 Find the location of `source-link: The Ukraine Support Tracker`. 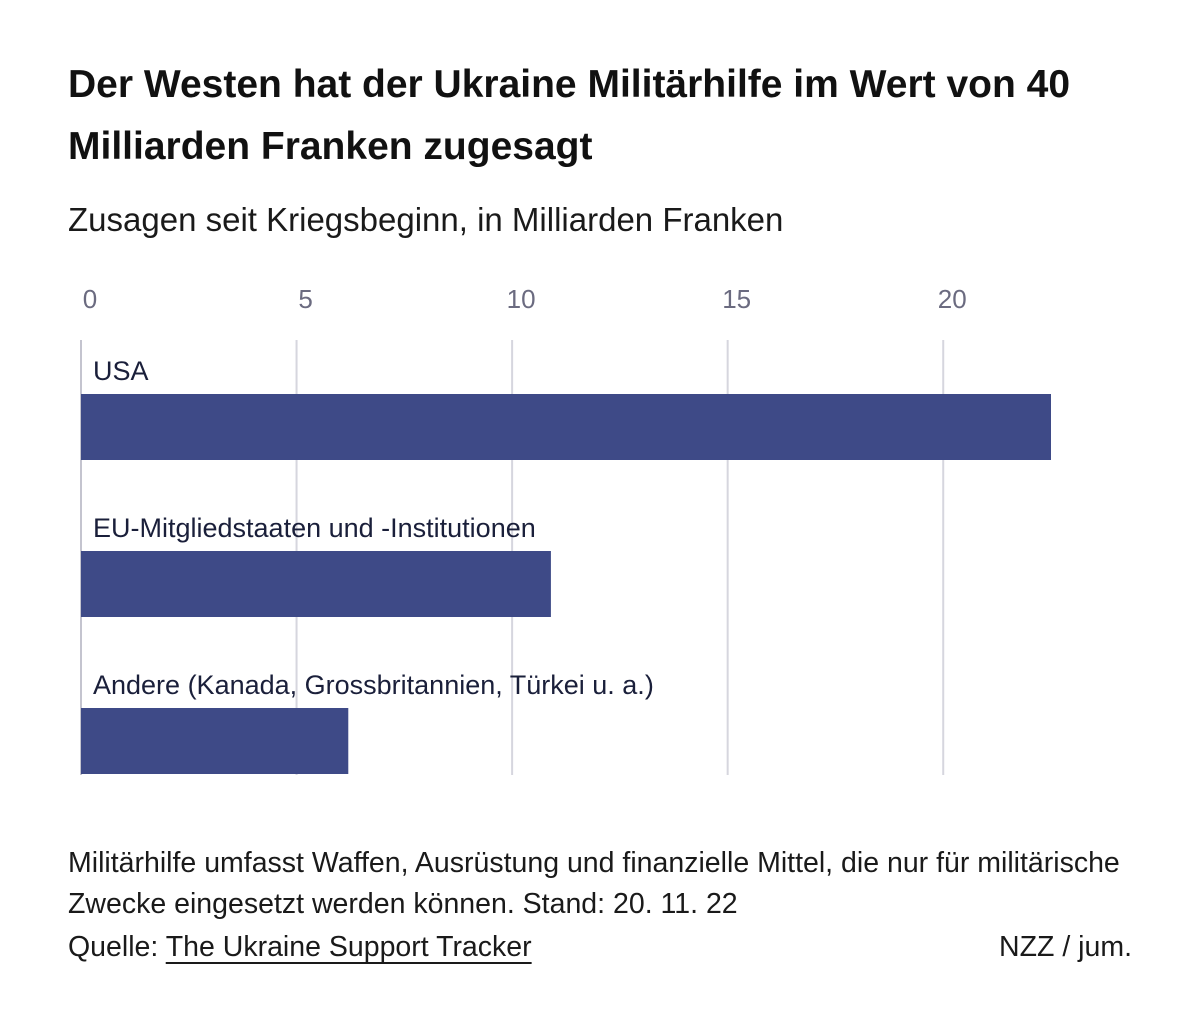

source-link: The Ukraine Support Tracker is located at coordinates (348, 947).